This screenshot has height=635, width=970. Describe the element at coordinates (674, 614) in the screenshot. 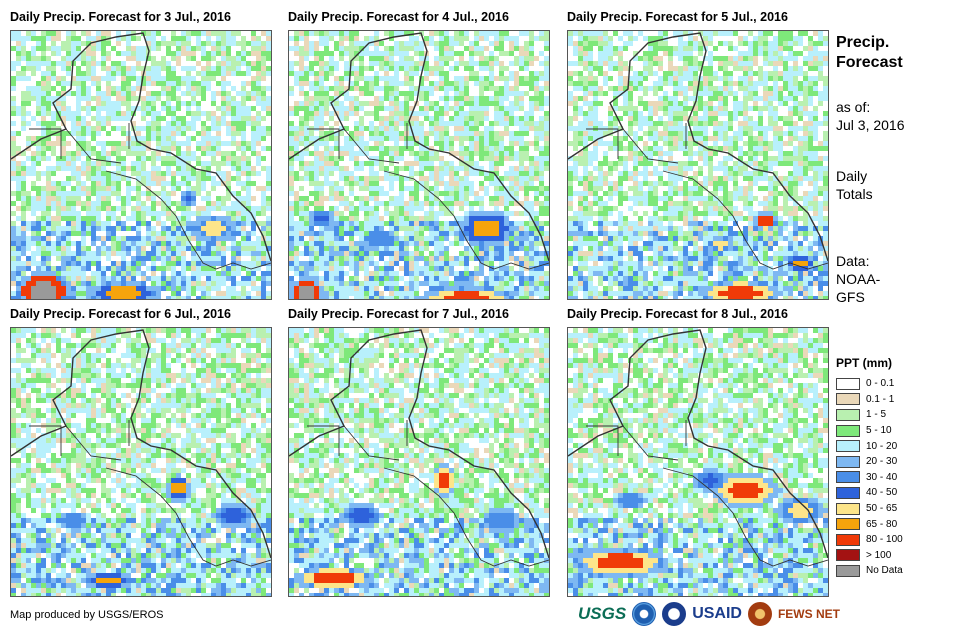

I see `usaid-seal-icon` at that location.